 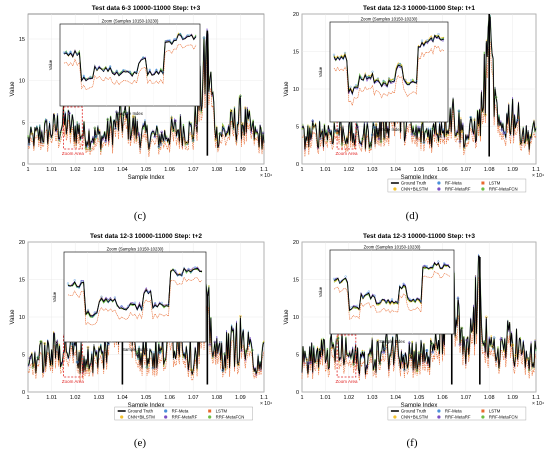 I want to click on x-tick-label: 1.08, so click(x=216, y=398).